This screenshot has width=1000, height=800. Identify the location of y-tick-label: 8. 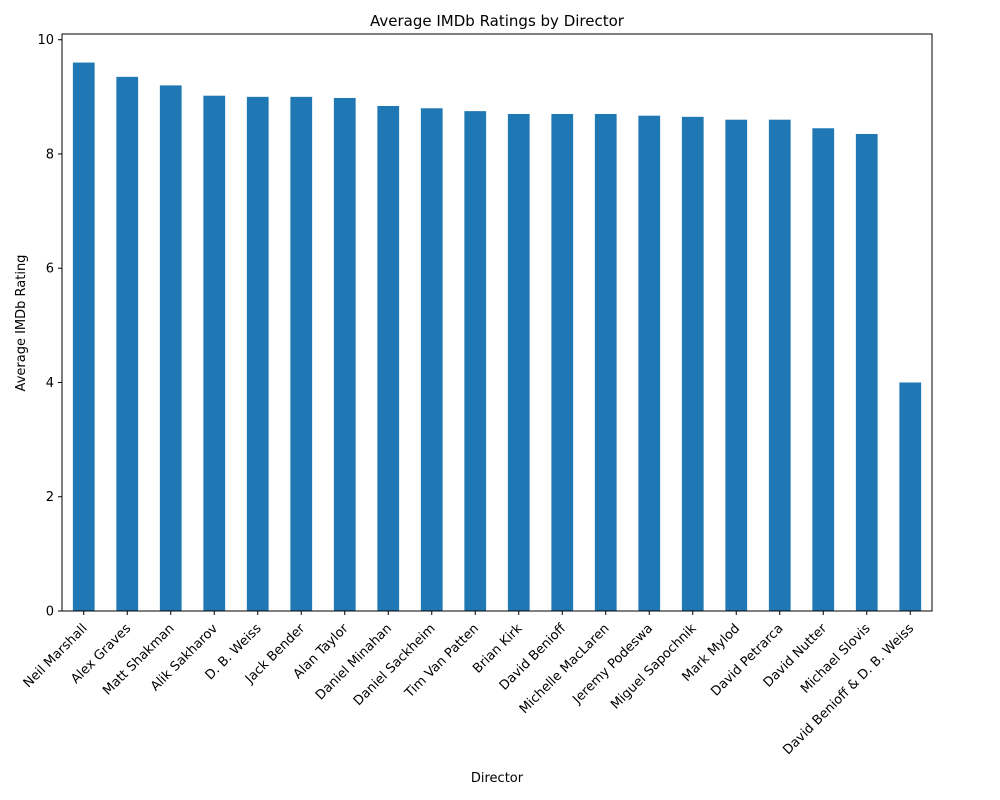
(50, 154).